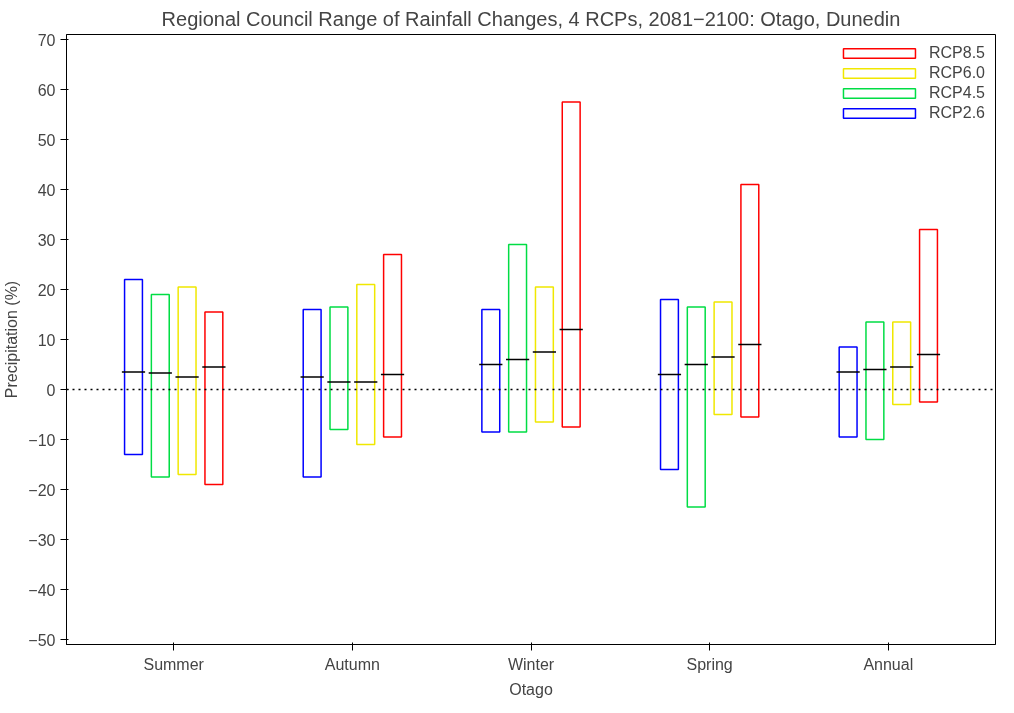 The width and height of the screenshot is (1014, 713). I want to click on chart-title: Regional Council Range of Rainfall Changes, 4 RCPs, 2081−2100: Otago, Dunedin, so click(531, 18).